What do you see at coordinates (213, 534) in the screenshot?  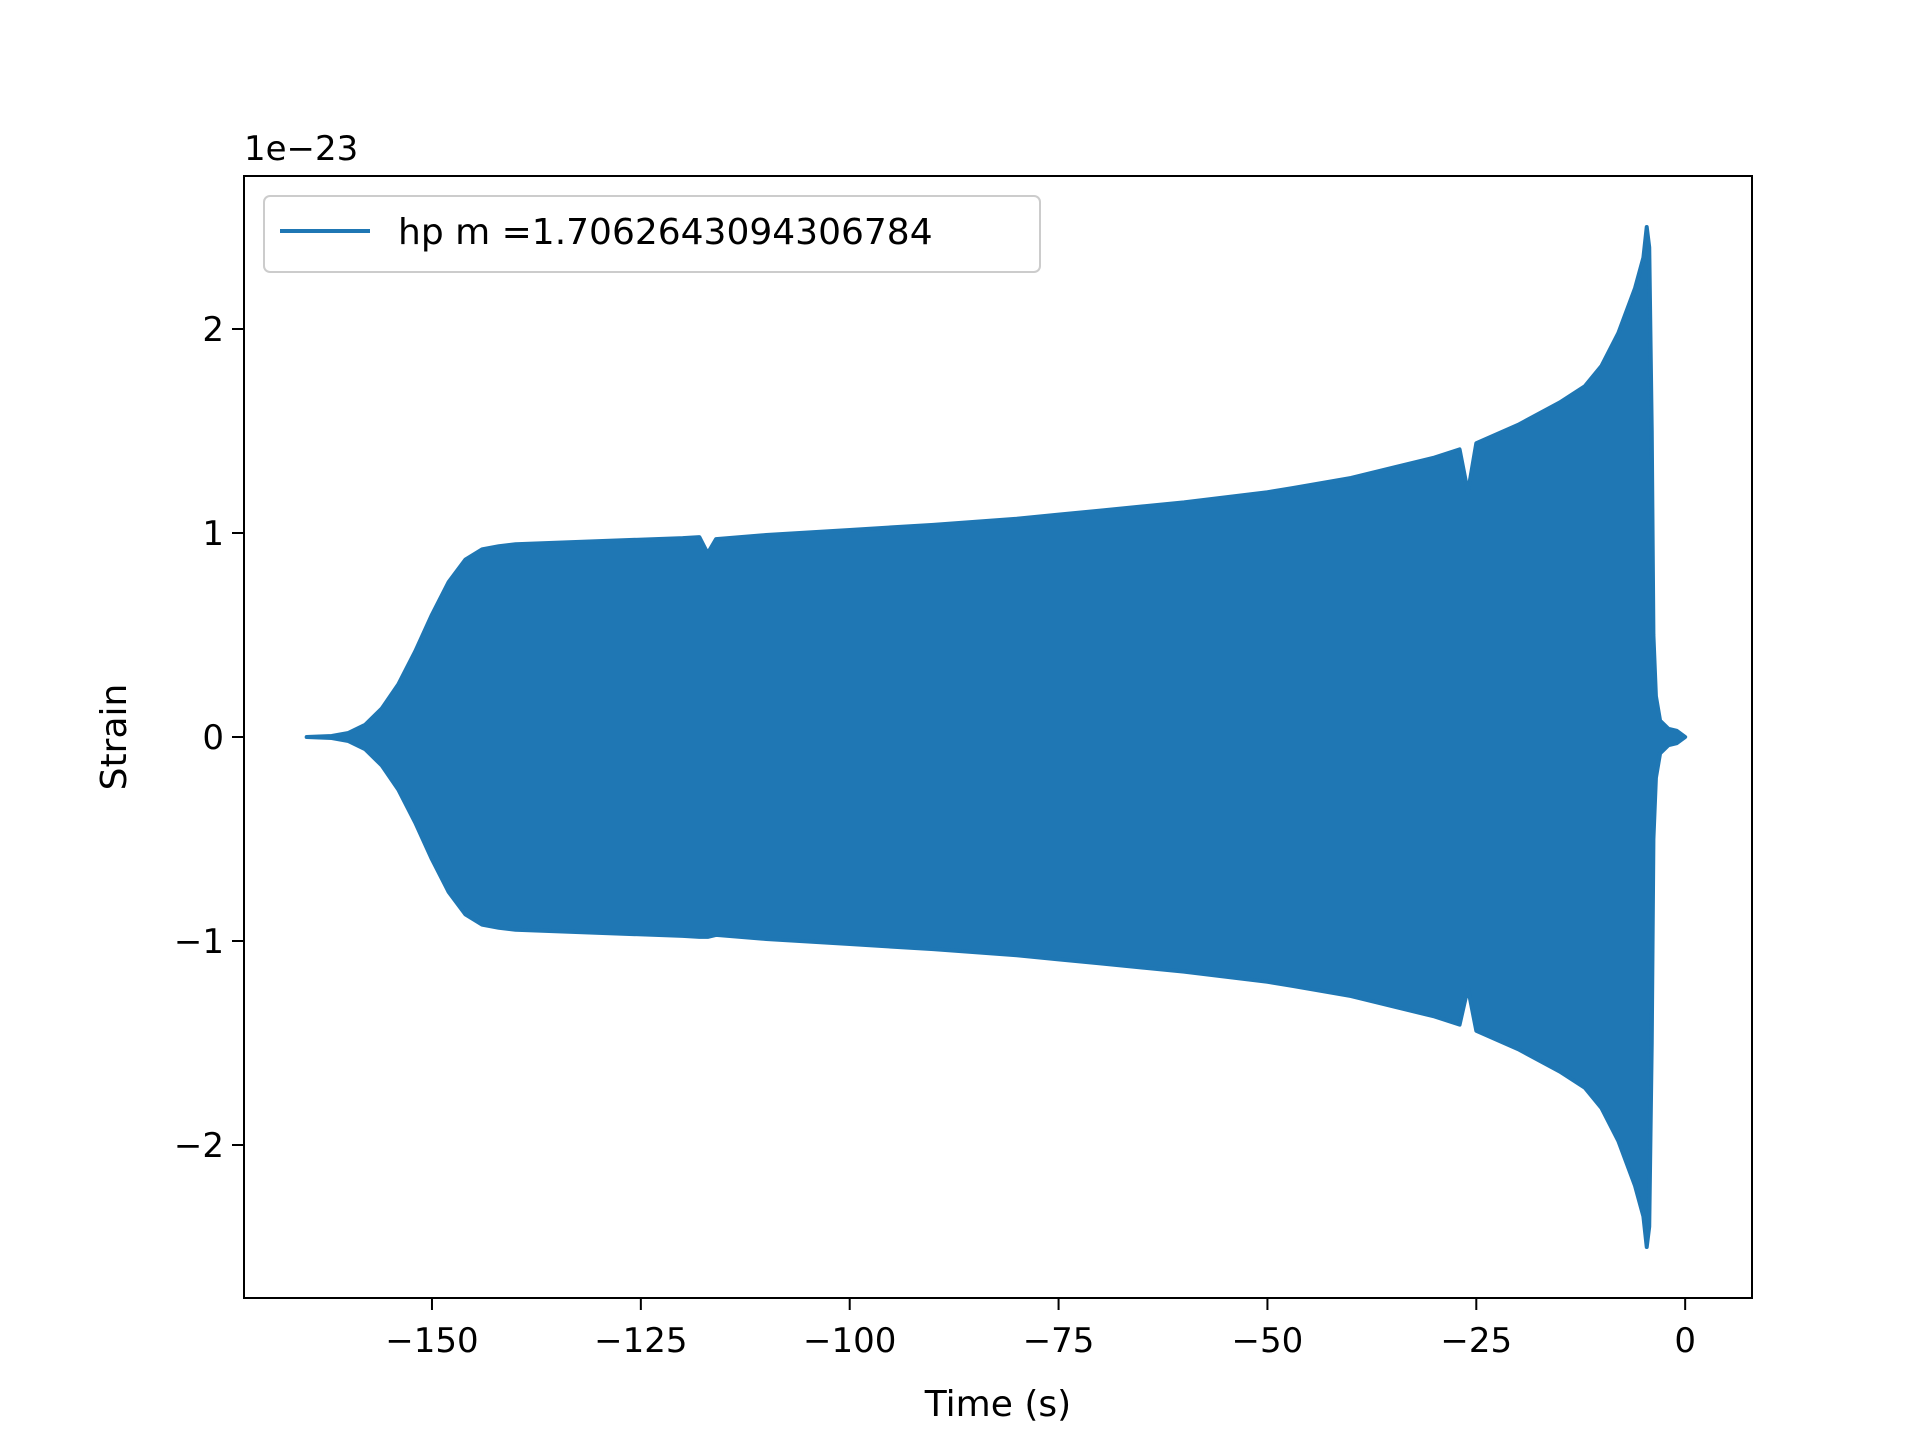 I see `y-tick-label: 1` at bounding box center [213, 534].